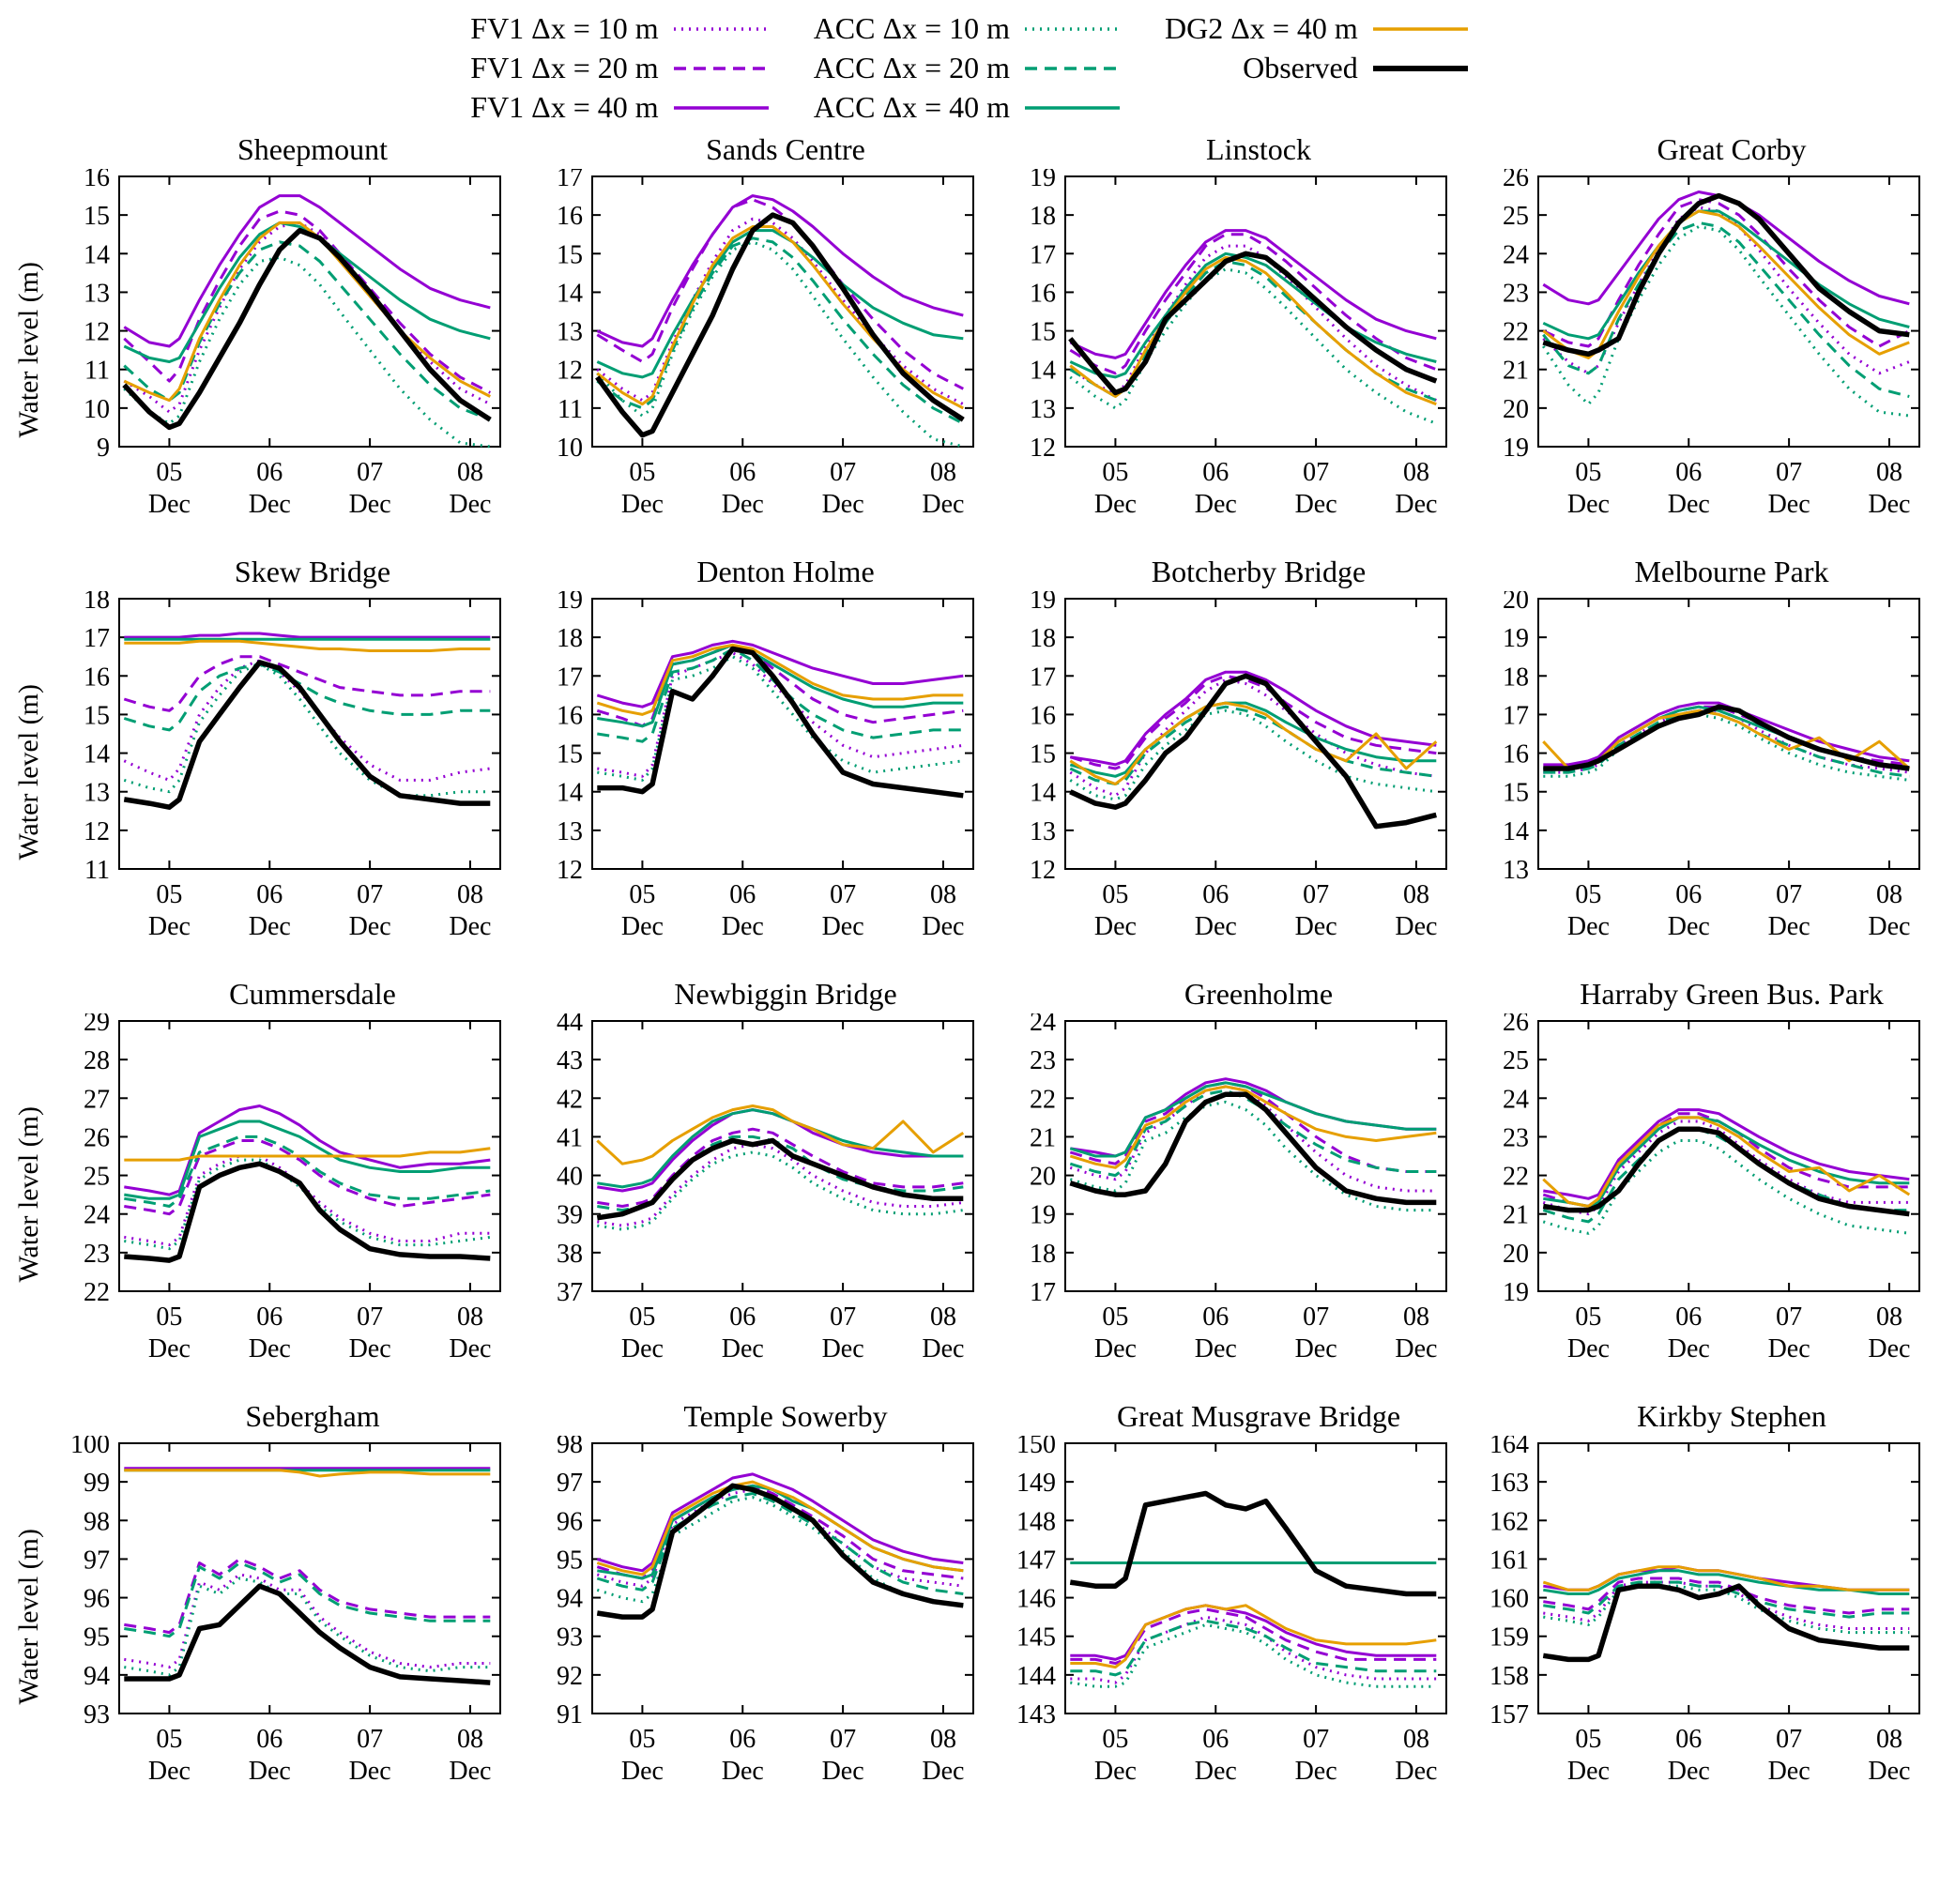 This screenshot has height=1904, width=1940. Describe the element at coordinates (1036, 1714) in the screenshot. I see `svg-text: 143` at that location.